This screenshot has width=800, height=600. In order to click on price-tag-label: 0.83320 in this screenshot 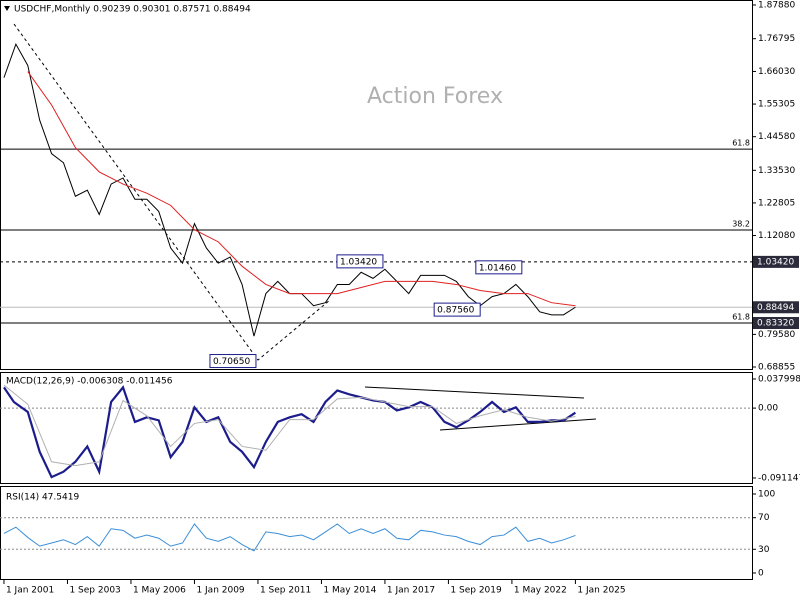, I will do `click(775, 324)`.